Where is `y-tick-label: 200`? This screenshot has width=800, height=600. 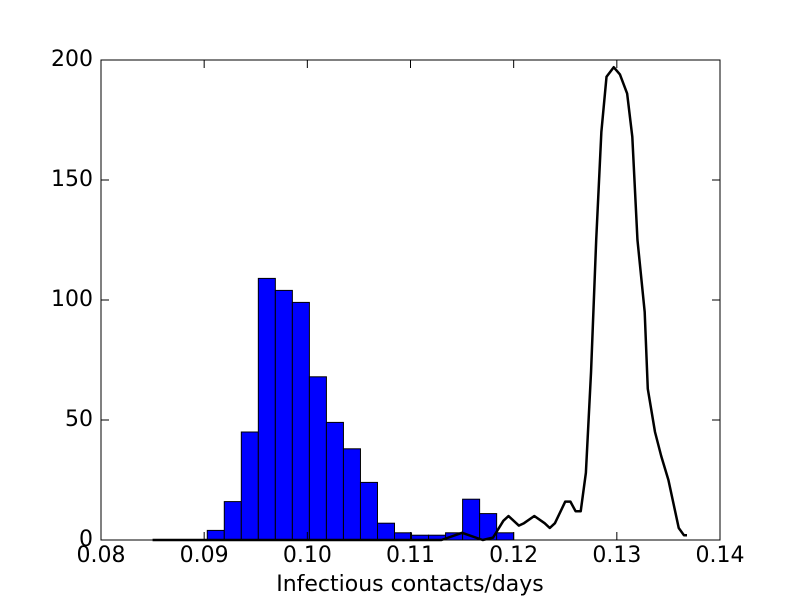 y-tick-label: 200 is located at coordinates (72, 59).